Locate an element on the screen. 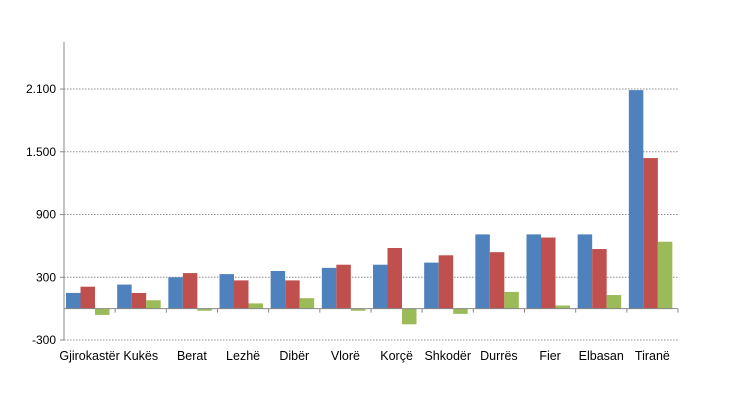 The height and width of the screenshot is (400, 735). x-tick-label: Kukës is located at coordinates (140, 356).